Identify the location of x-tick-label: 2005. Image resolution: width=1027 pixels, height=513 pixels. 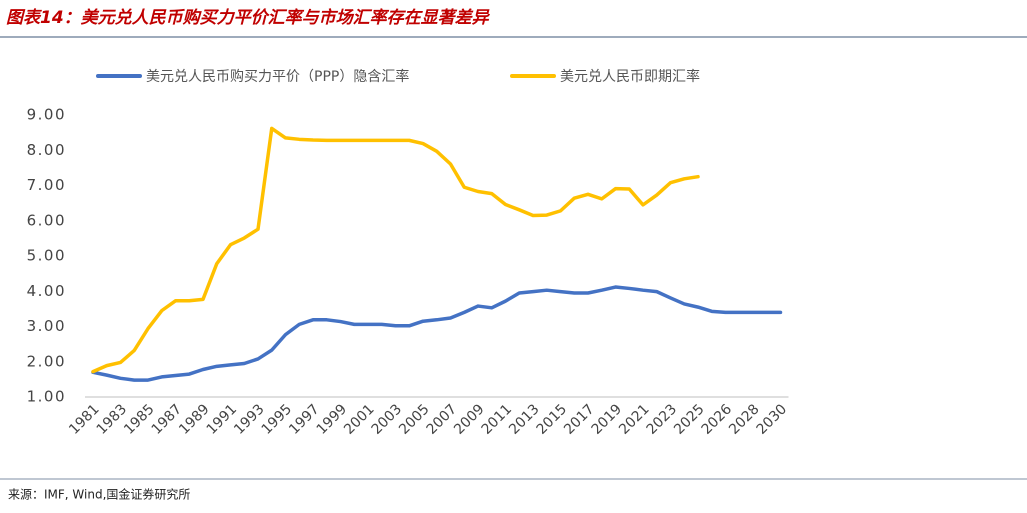
(414, 419).